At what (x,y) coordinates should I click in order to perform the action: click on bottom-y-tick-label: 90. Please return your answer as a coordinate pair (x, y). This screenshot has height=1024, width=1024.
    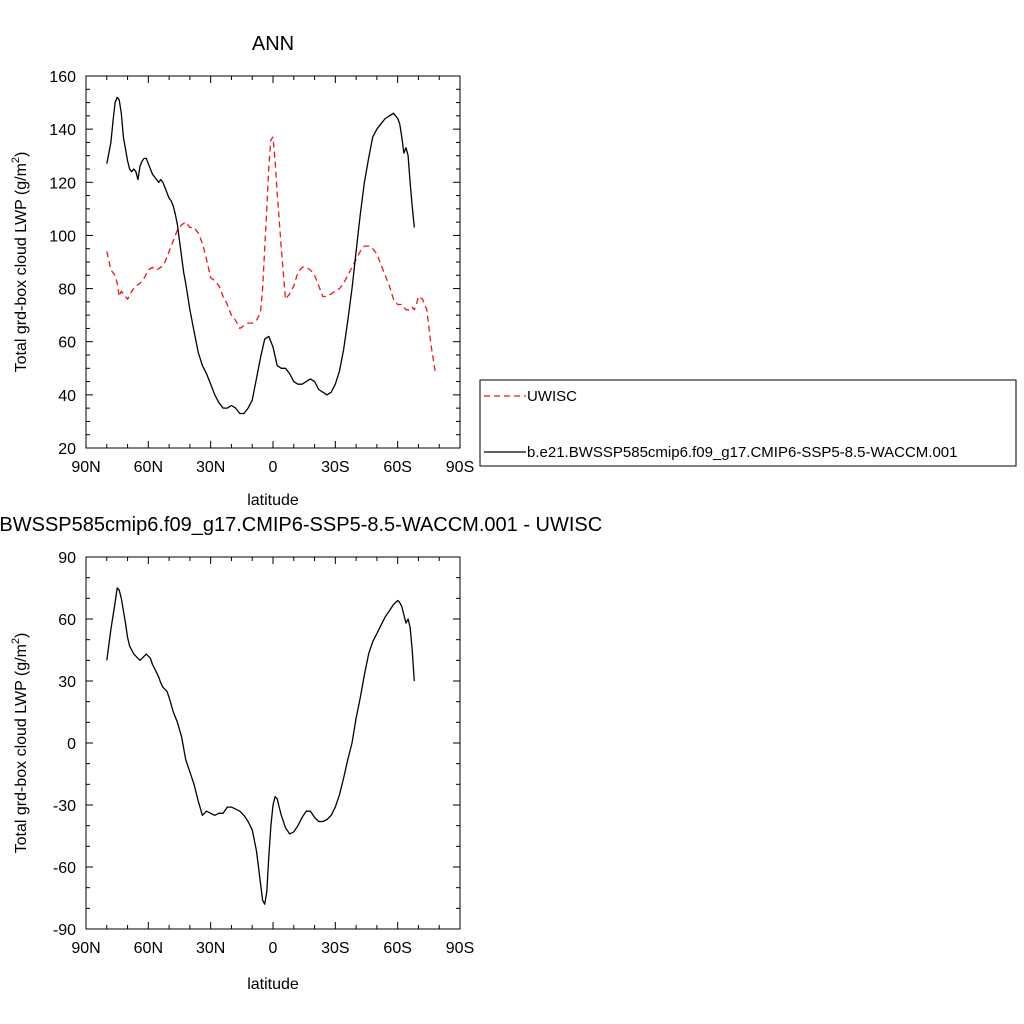
    Looking at the image, I should click on (67, 558).